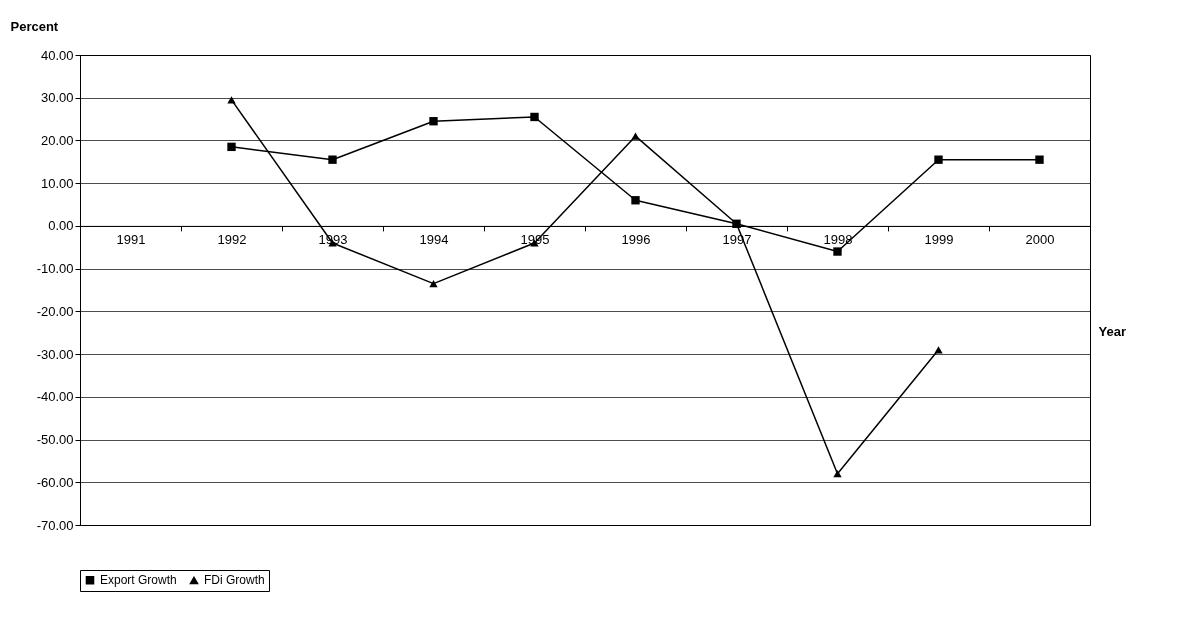 The height and width of the screenshot is (620, 1178). Describe the element at coordinates (61, 226) in the screenshot. I see `y-tick-label: 0.00` at that location.